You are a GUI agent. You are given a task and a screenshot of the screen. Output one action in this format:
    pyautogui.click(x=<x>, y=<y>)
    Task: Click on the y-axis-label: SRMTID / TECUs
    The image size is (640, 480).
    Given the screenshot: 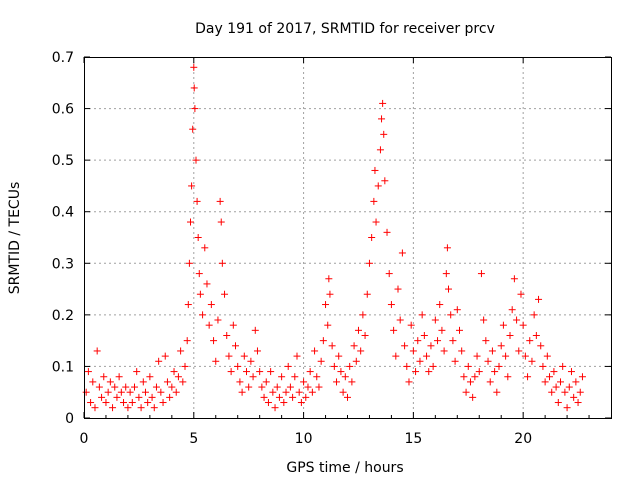 What is the action you would take?
    pyautogui.click(x=15, y=238)
    